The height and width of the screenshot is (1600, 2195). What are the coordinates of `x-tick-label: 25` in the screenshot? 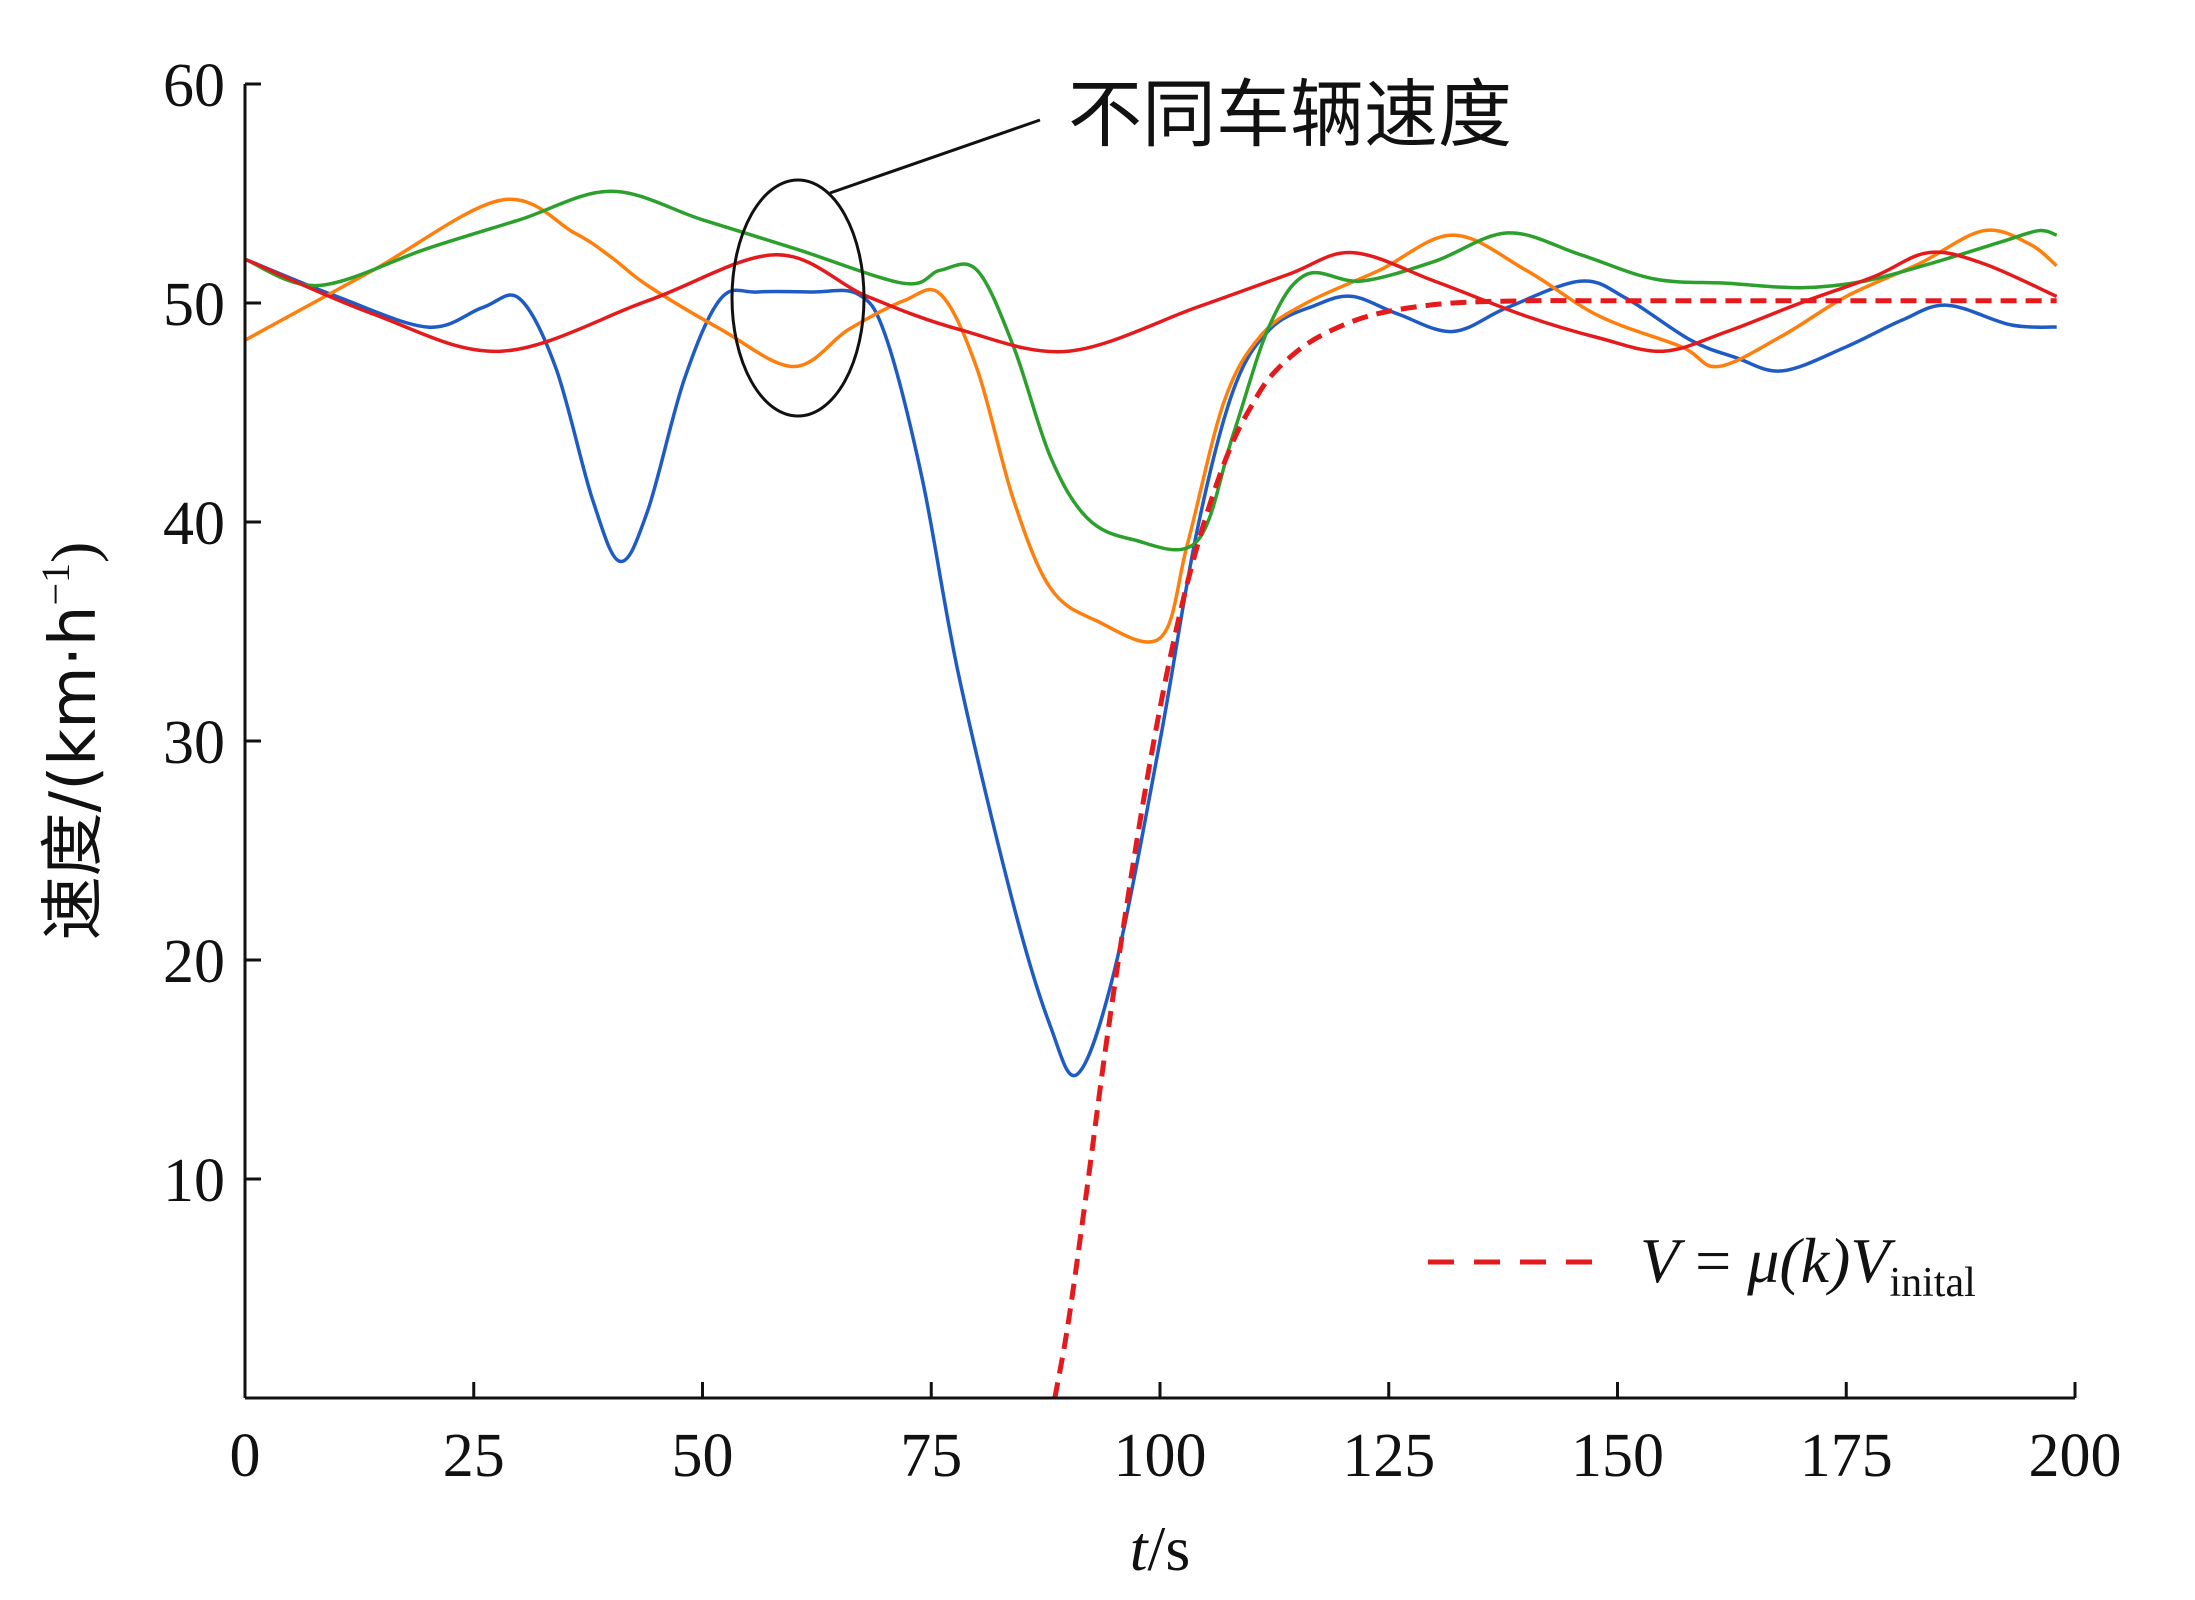 It's located at (474, 1456).